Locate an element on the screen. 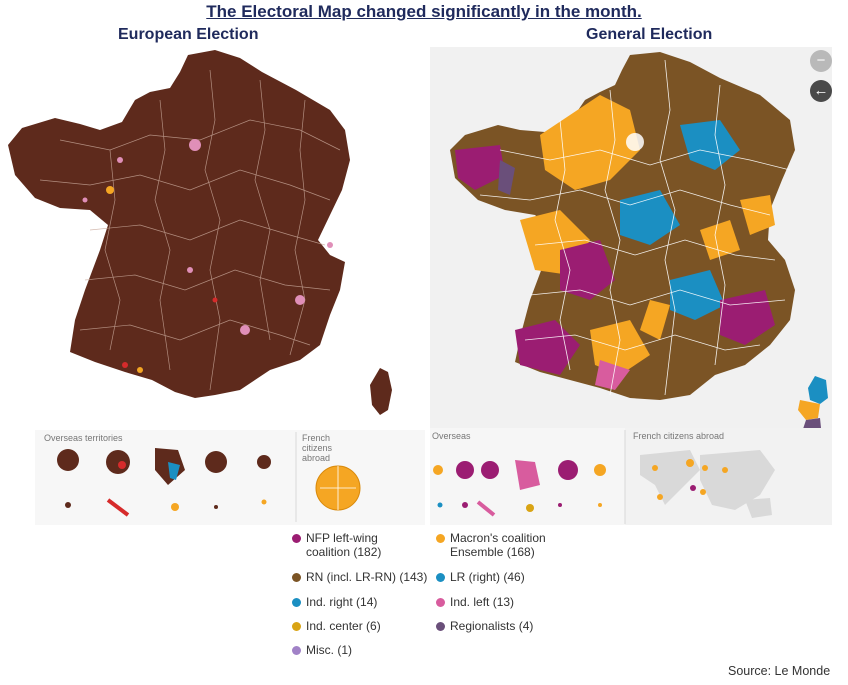 The width and height of the screenshot is (848, 685). general-election-title: General Election is located at coordinates (649, 34).